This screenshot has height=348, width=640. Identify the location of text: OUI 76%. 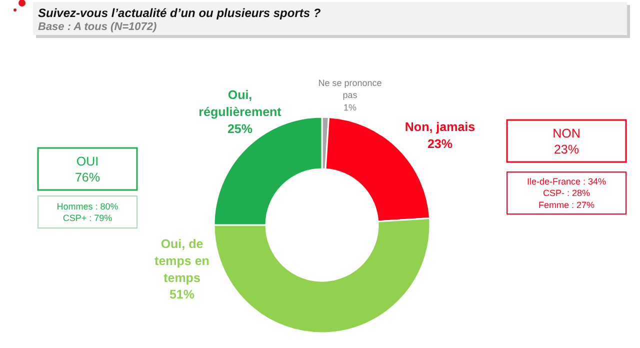
(87, 169).